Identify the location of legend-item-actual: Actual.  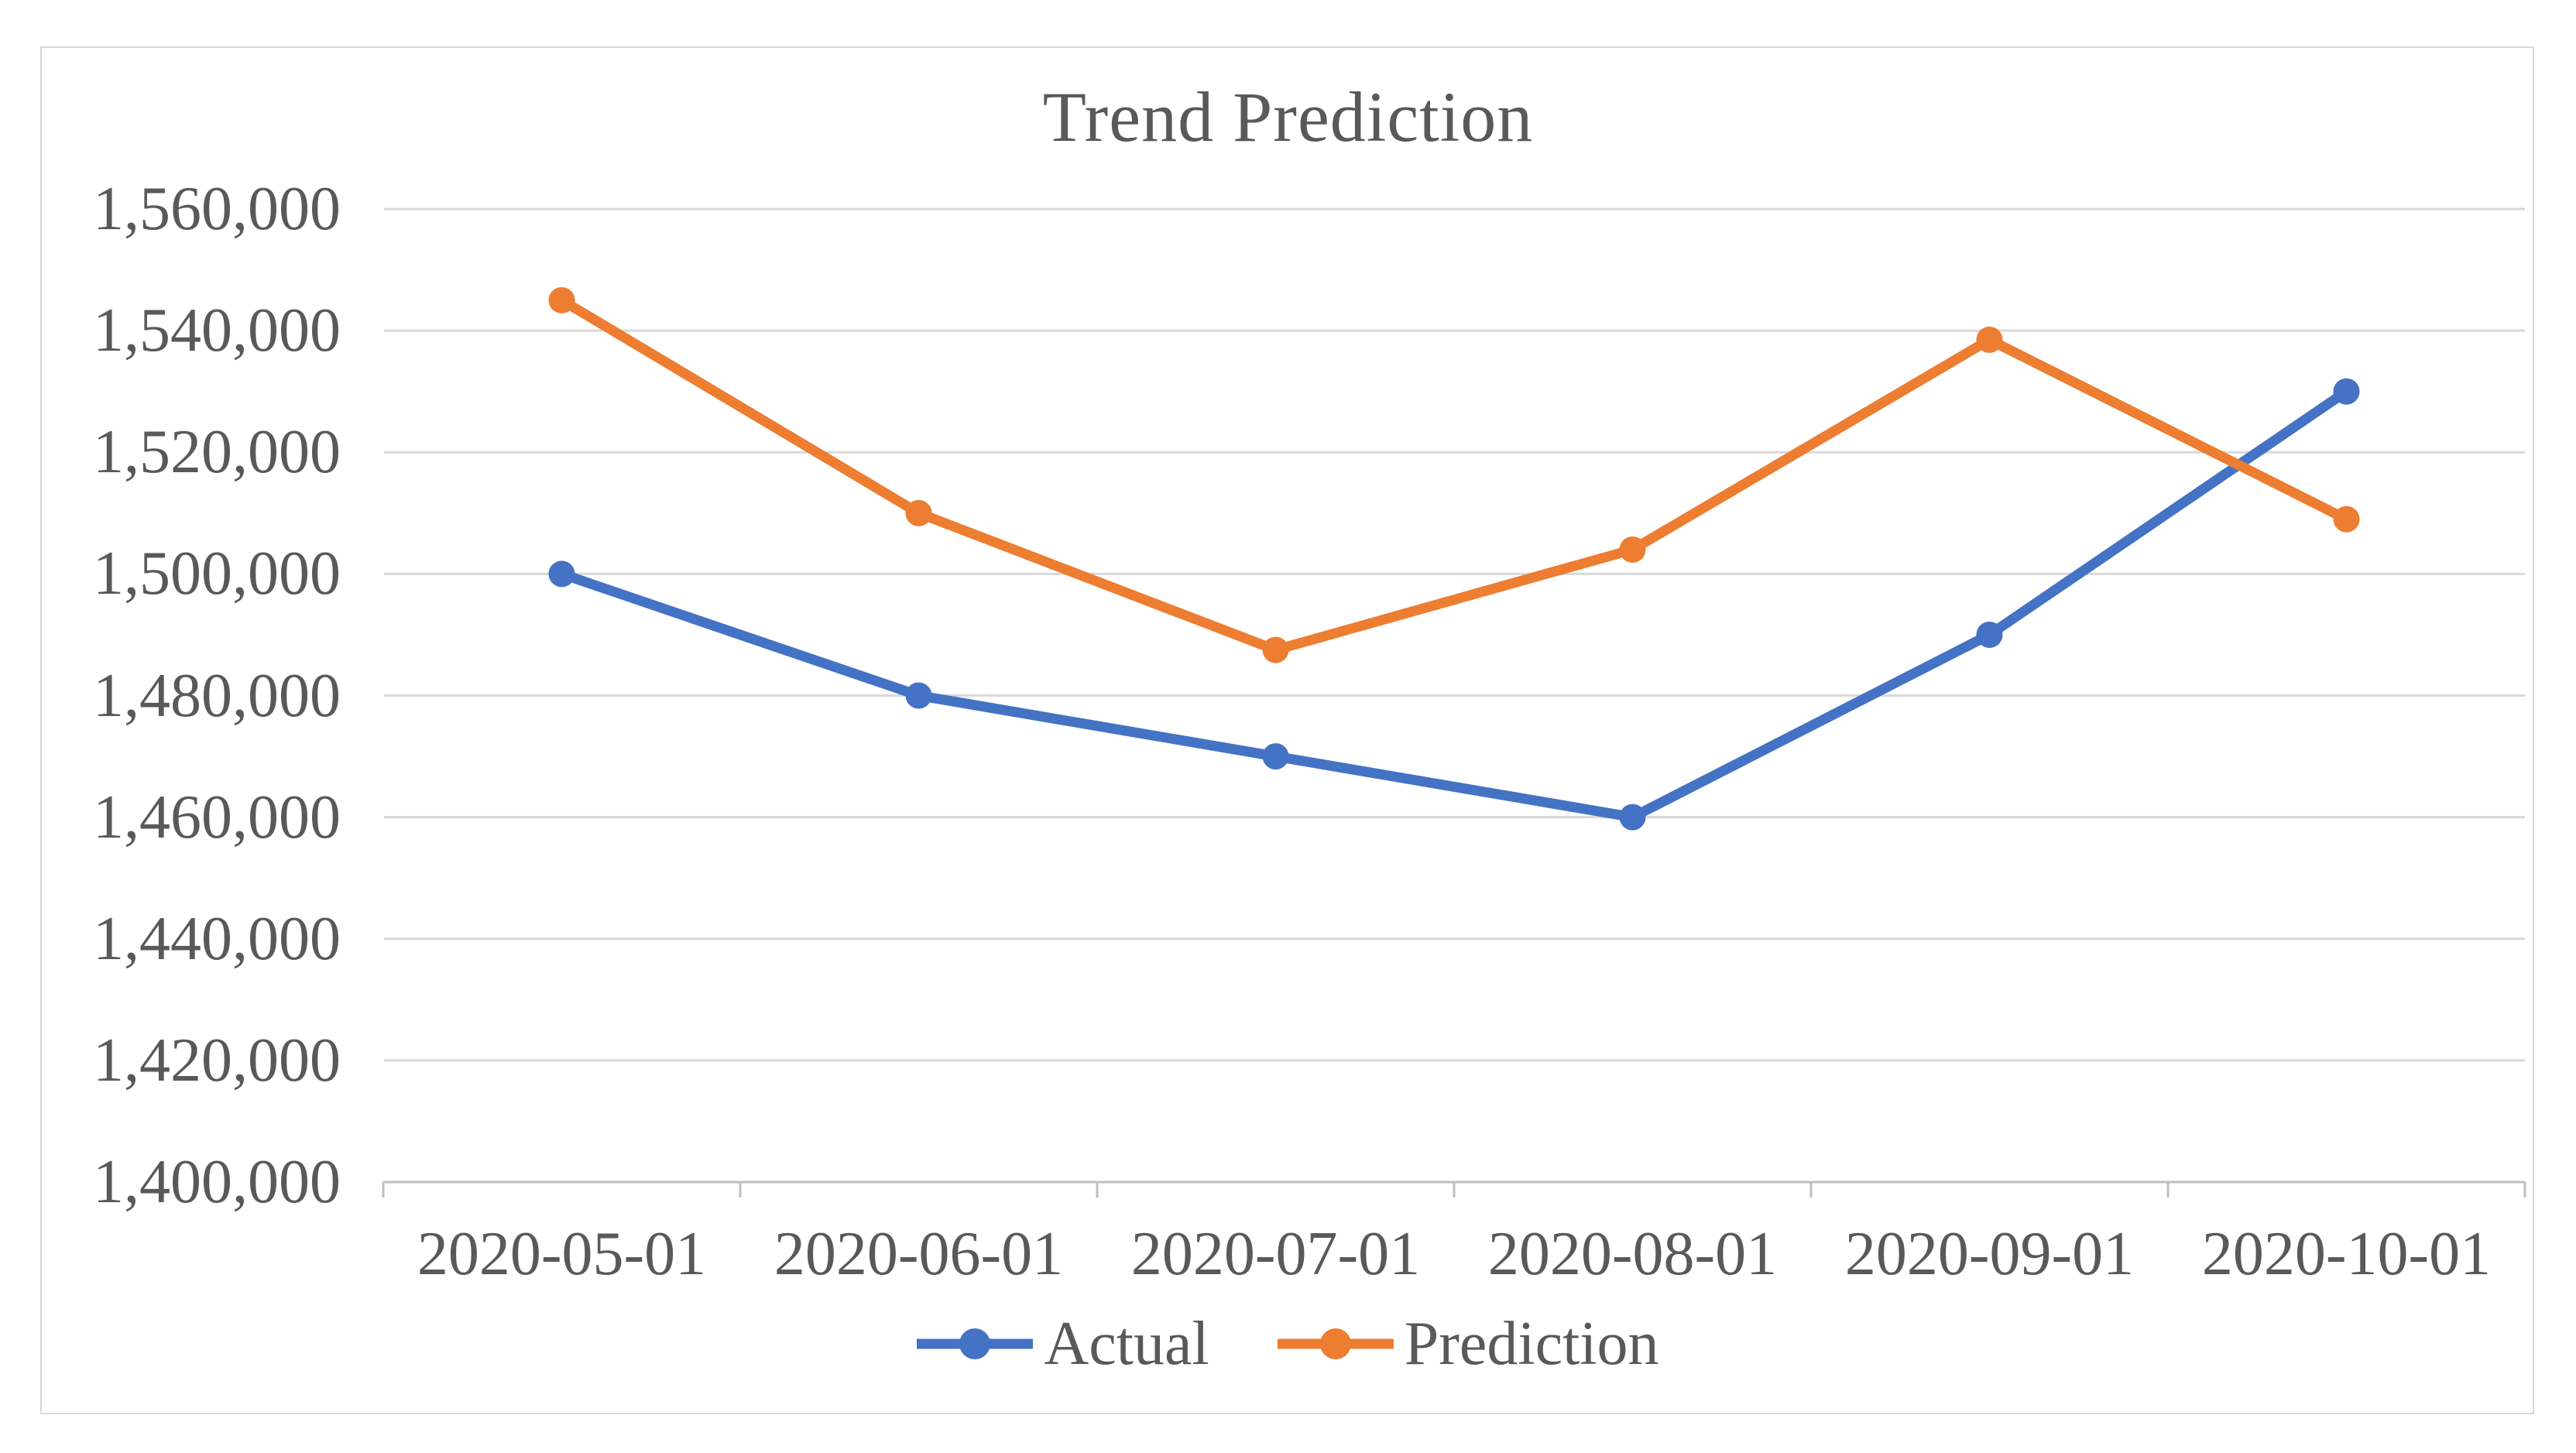
(1063, 1344).